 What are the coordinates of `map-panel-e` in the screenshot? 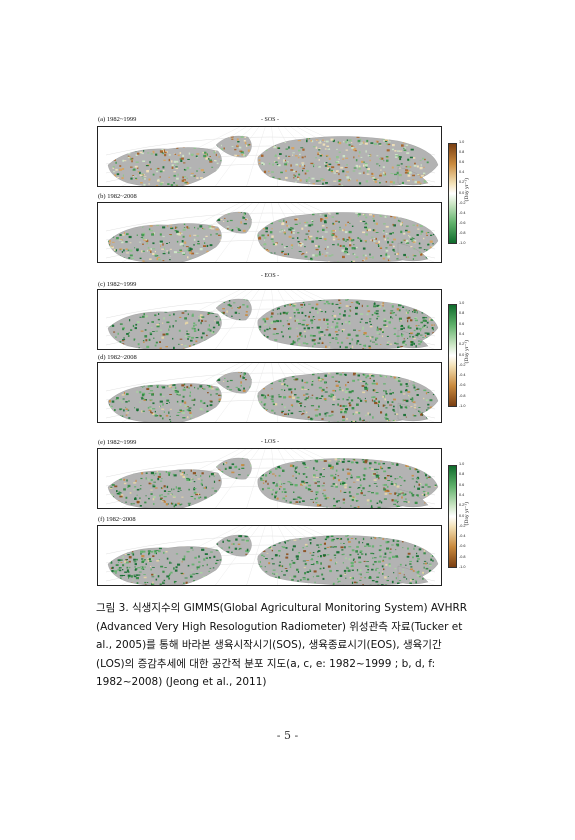 It's located at (269, 478).